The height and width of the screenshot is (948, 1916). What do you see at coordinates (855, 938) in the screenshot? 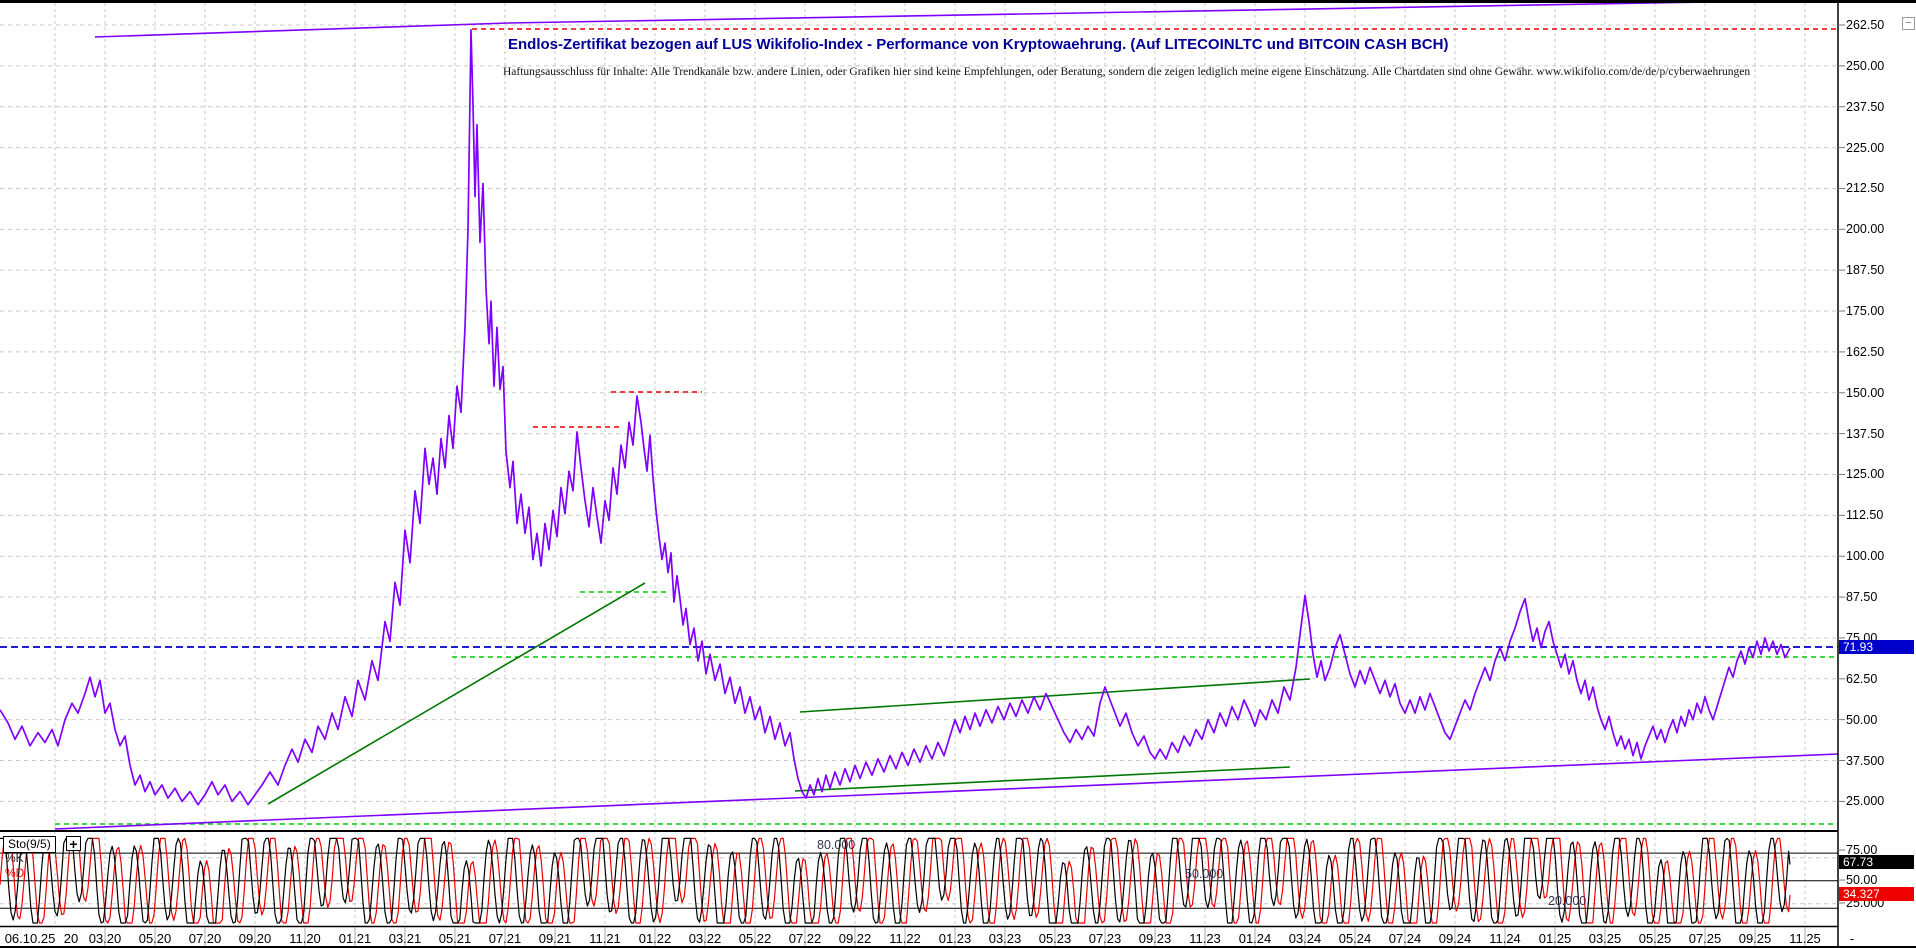
I see `x-axis-label: 09.22` at bounding box center [855, 938].